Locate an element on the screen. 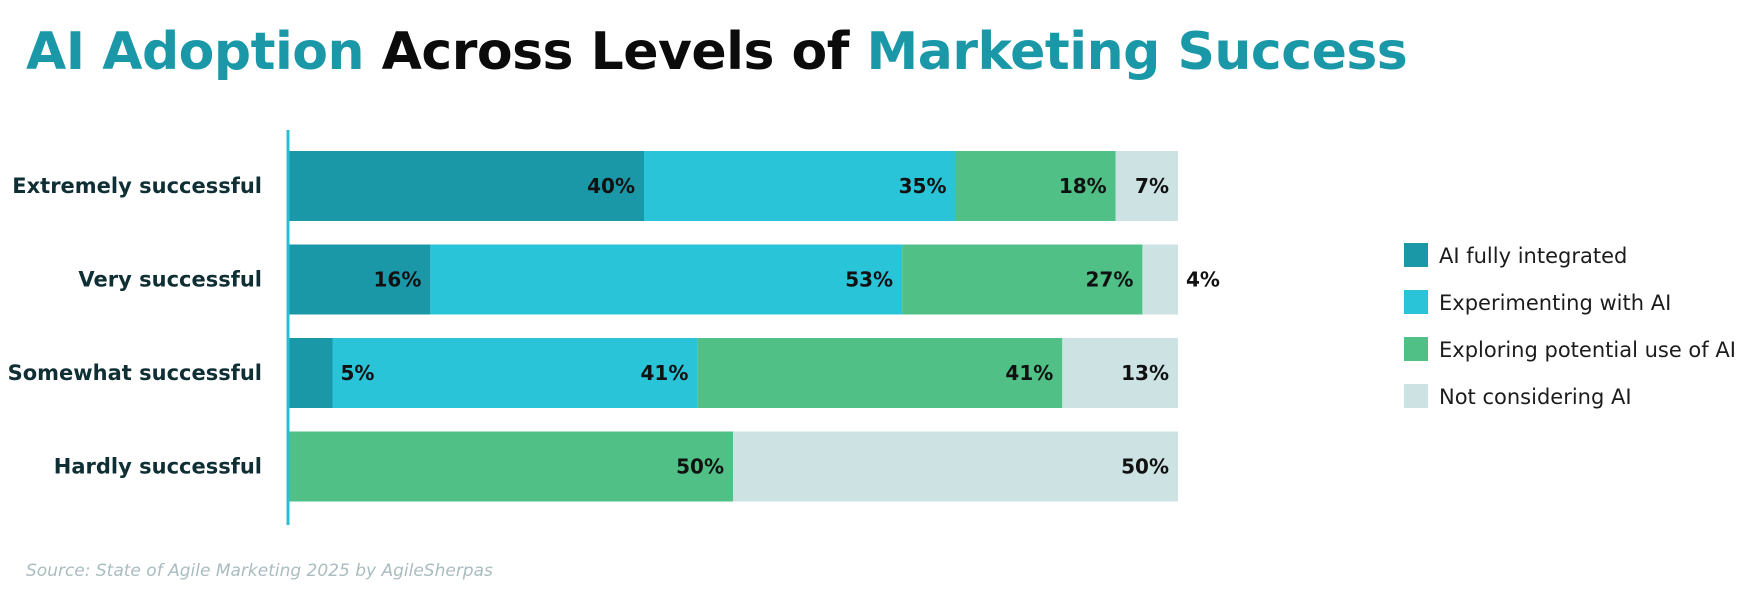 Image resolution: width=1743 pixels, height=591 pixels. value-label-extremely-successful-ai-fully-integrated: 40% is located at coordinates (611, 186).